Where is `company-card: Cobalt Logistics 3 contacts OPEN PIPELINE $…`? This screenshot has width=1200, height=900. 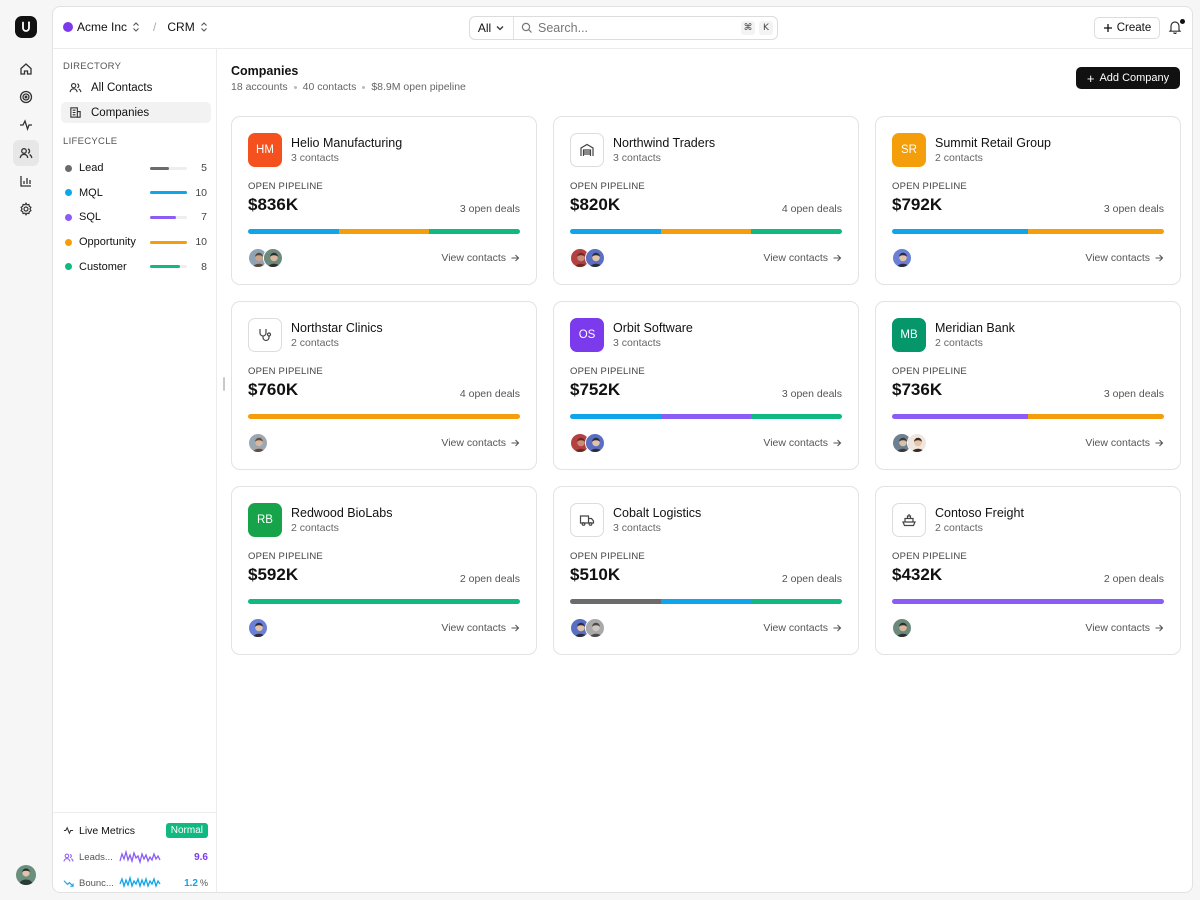
company-card: Cobalt Logistics 3 contacts OPEN PIPELINE $… is located at coordinates (706, 570).